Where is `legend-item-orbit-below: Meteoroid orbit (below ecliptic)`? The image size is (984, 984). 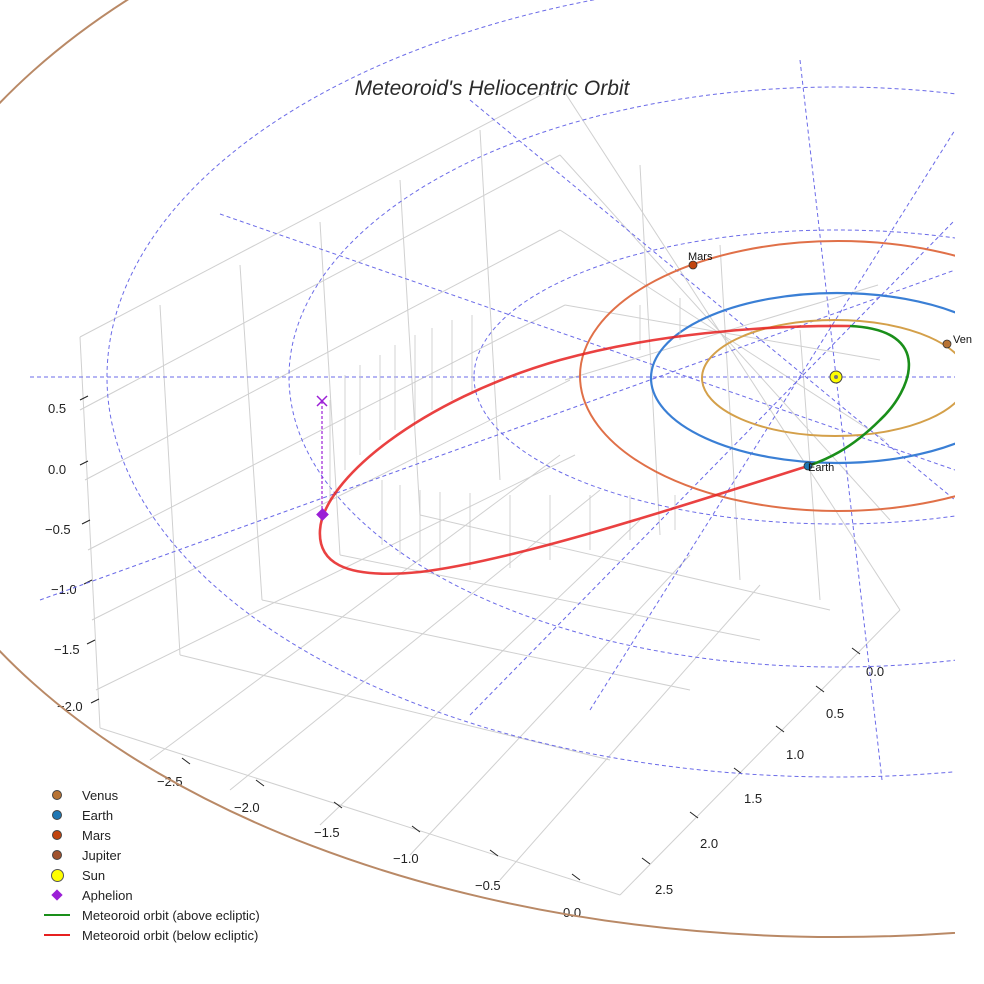
legend-item-orbit-below: Meteoroid orbit (below ecliptic) is located at coordinates (150, 935).